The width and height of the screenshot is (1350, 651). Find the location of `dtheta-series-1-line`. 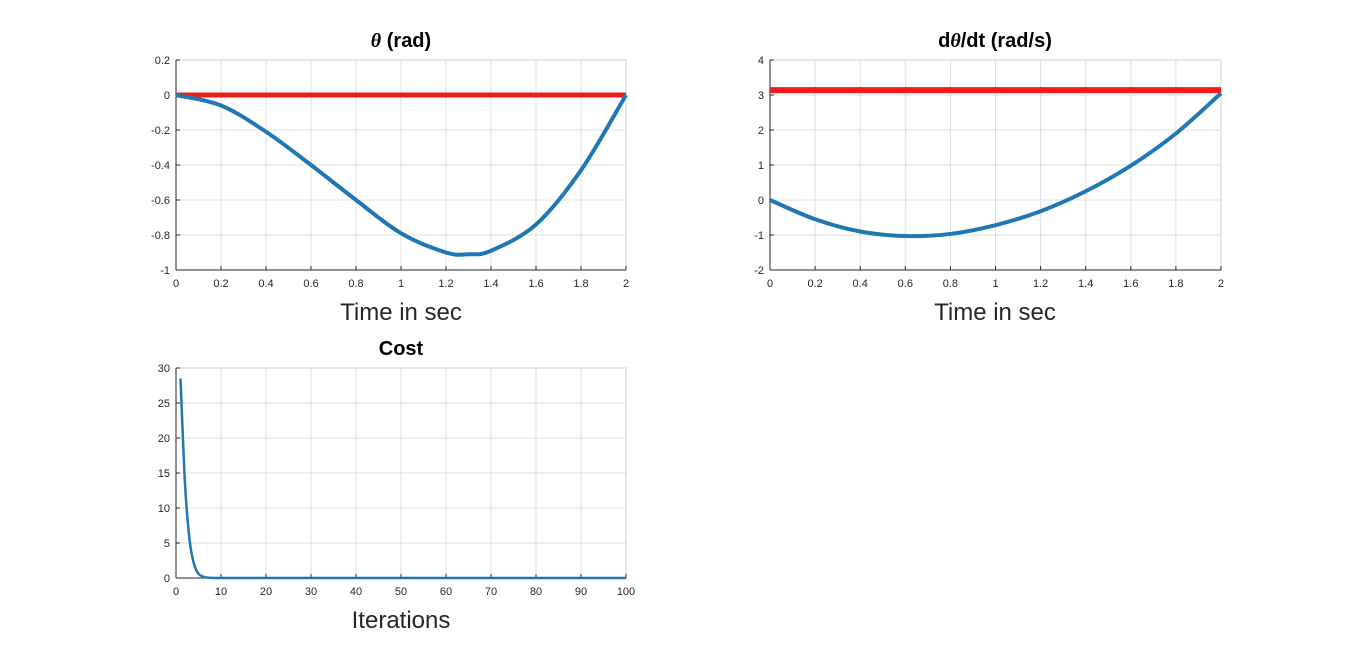

dtheta-series-1-line is located at coordinates (996, 165).